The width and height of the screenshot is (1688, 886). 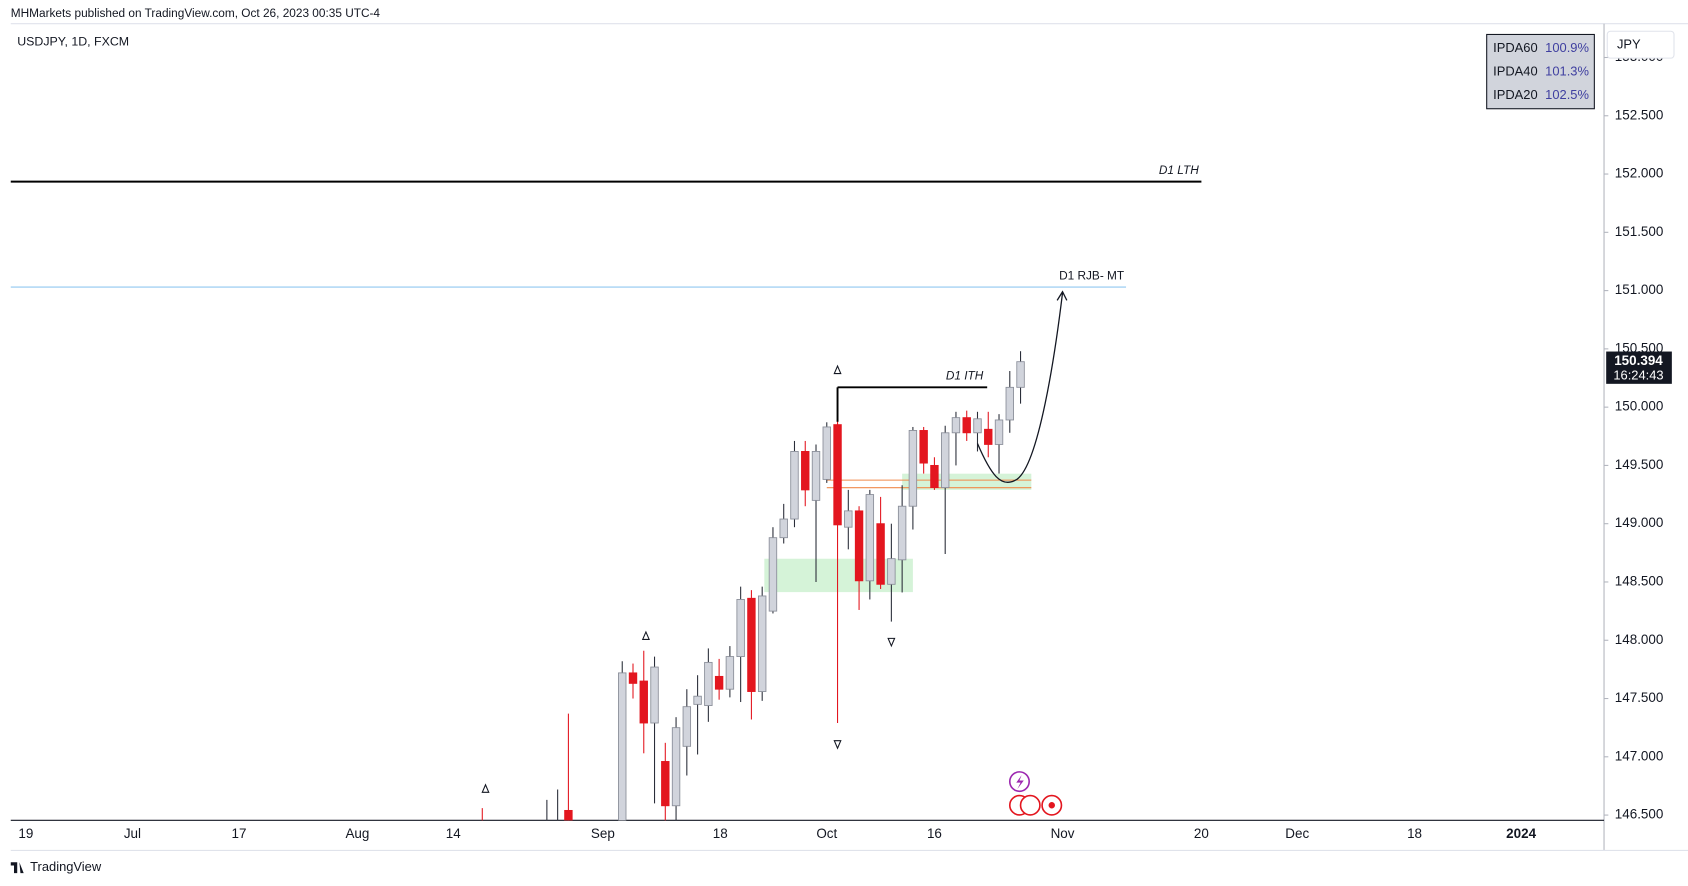 I want to click on x-tick-label: 2024, so click(x=1521, y=833).